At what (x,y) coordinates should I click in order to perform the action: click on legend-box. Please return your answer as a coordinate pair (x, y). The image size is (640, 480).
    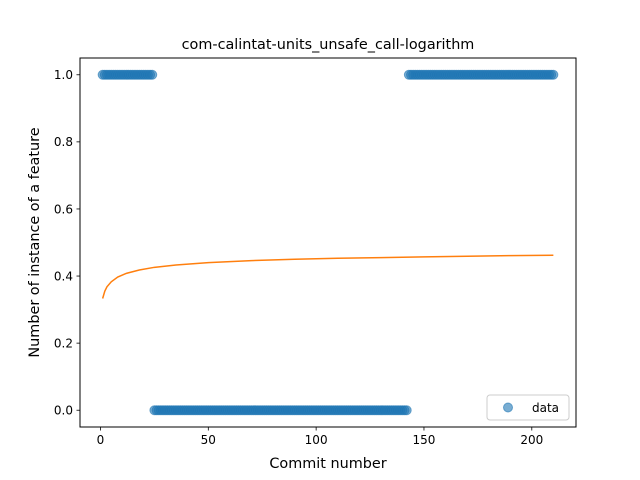
    Looking at the image, I should click on (528, 407).